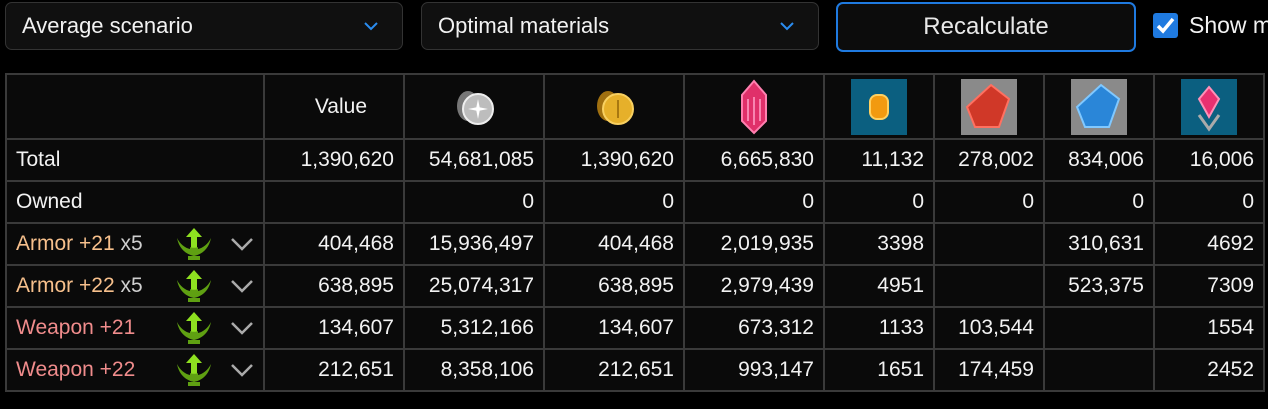  What do you see at coordinates (1099, 160) in the screenshot?
I see `table-cell: 834,006` at bounding box center [1099, 160].